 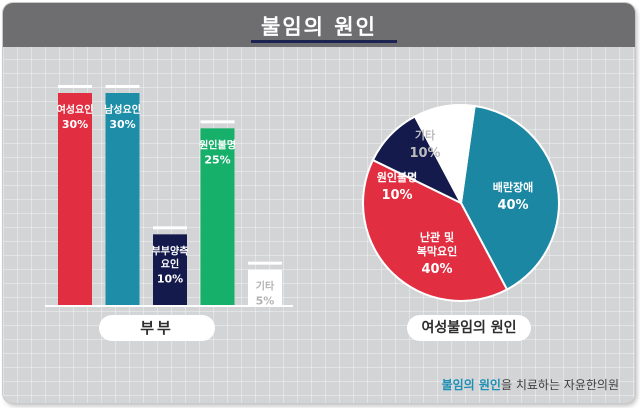 I want to click on footer-rest: 을 치료하는 자윤한의원, so click(x=559, y=385).